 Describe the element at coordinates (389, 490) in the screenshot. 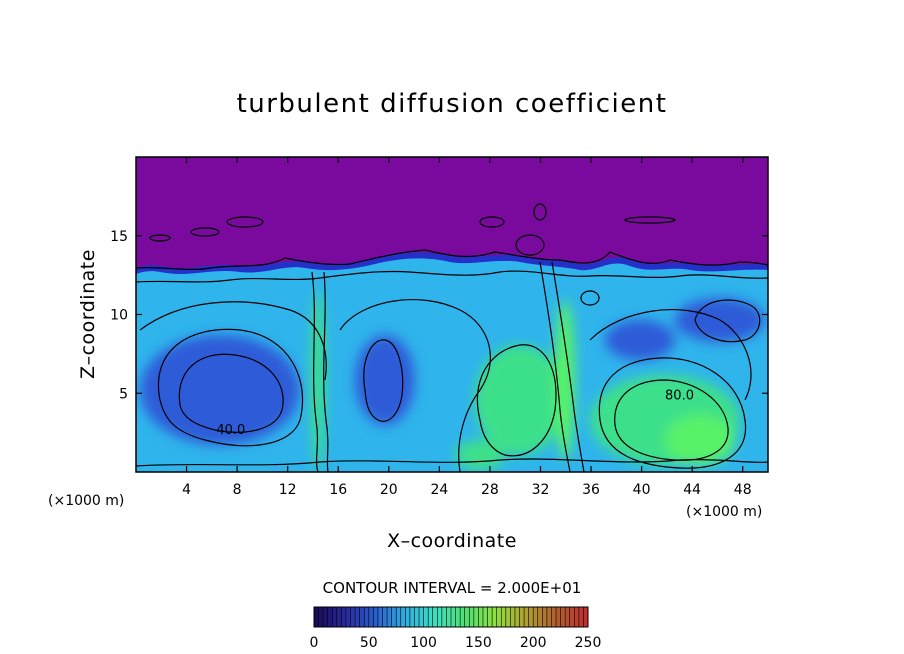

I see `x-tick-label: 20` at that location.